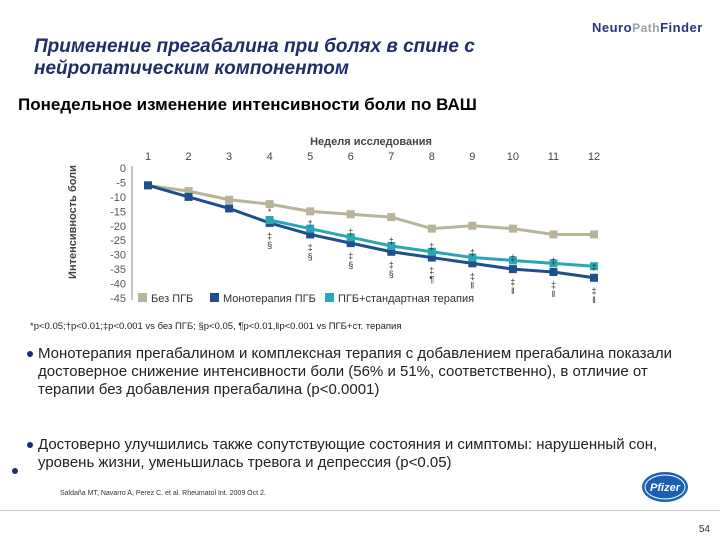  Describe the element at coordinates (612, 27) in the screenshot. I see `logo-neuro: Neuro` at that location.